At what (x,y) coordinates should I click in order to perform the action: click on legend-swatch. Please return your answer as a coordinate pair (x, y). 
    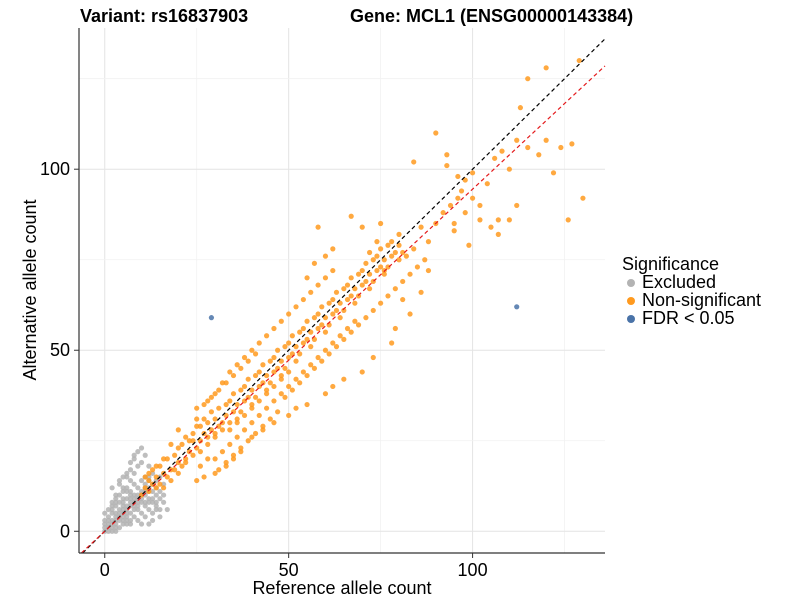
    Looking at the image, I should click on (631, 319).